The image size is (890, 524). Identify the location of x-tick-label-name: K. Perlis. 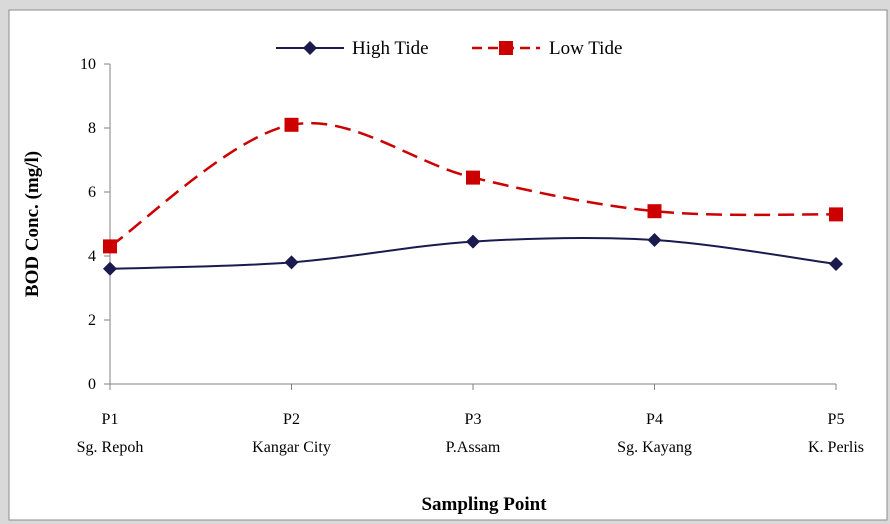
(836, 447).